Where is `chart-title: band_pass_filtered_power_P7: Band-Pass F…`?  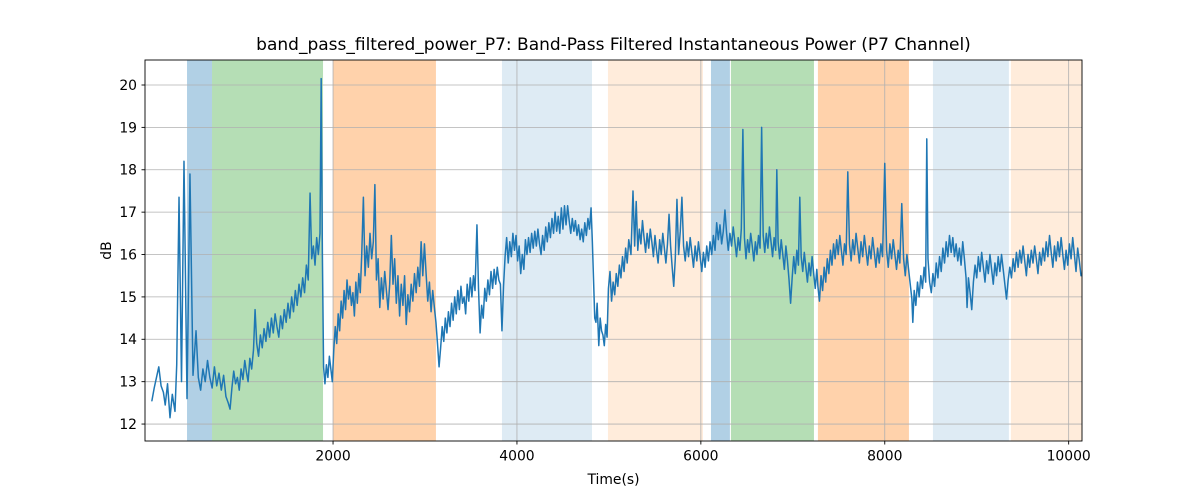 chart-title: band_pass_filtered_power_P7: Band-Pass F… is located at coordinates (613, 45).